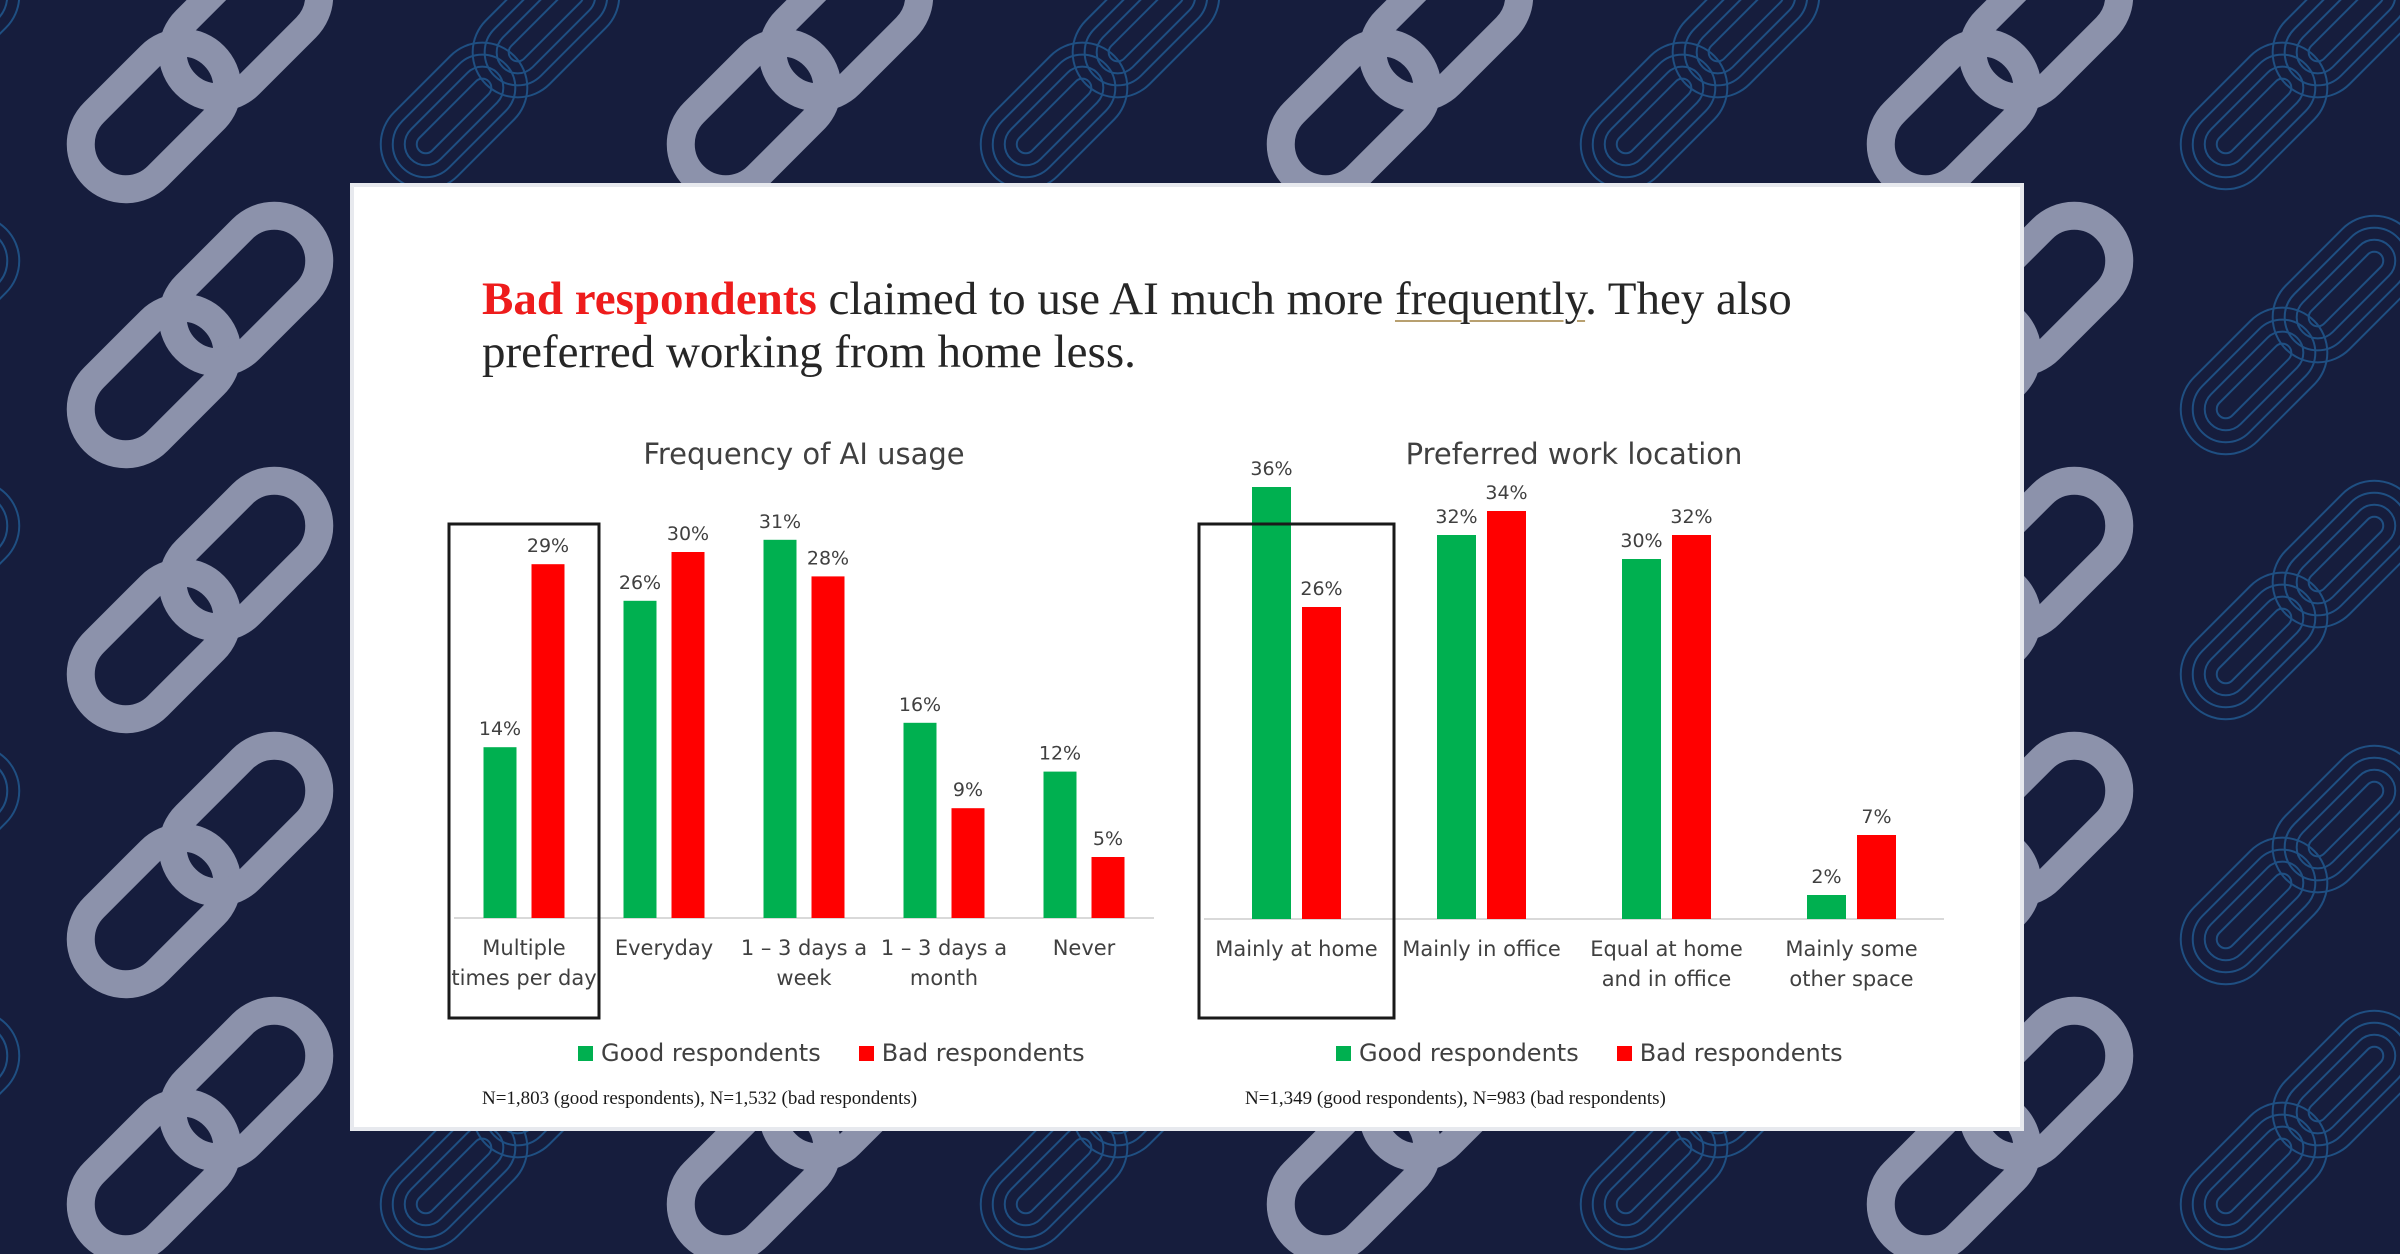 This screenshot has height=1254, width=2400. I want to click on data-label: 29%, so click(548, 546).